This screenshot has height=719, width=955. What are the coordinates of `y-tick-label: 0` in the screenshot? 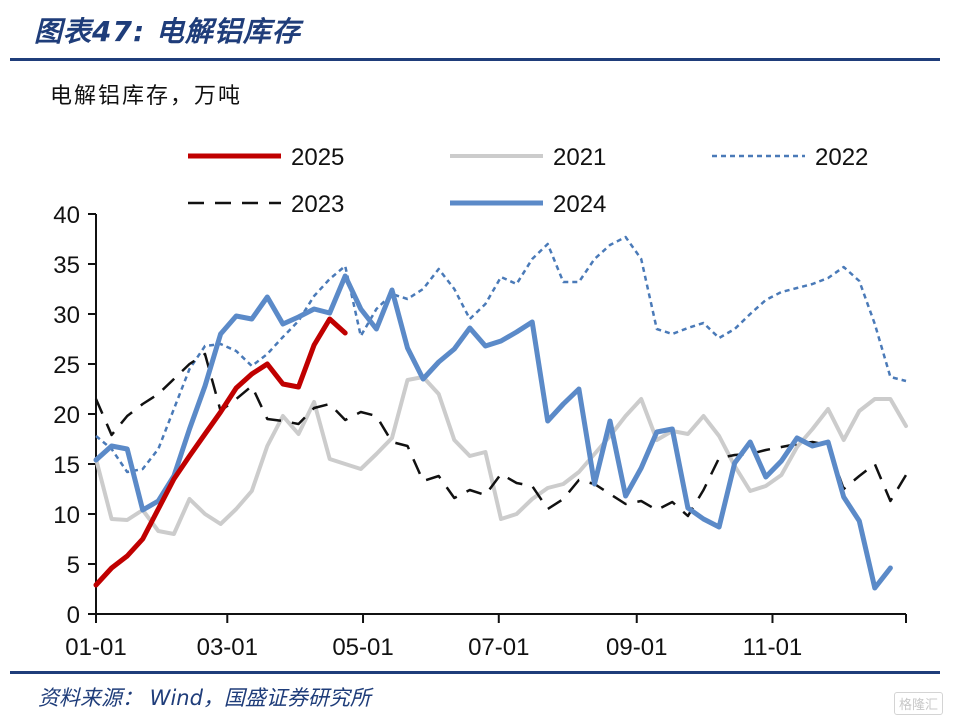 It's located at (73, 615).